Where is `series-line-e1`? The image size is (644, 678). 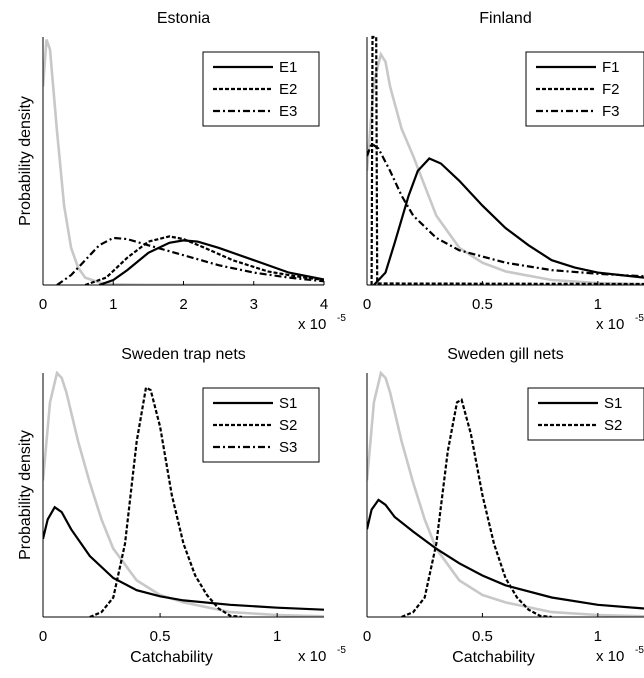 series-line-e1 is located at coordinates (211, 262).